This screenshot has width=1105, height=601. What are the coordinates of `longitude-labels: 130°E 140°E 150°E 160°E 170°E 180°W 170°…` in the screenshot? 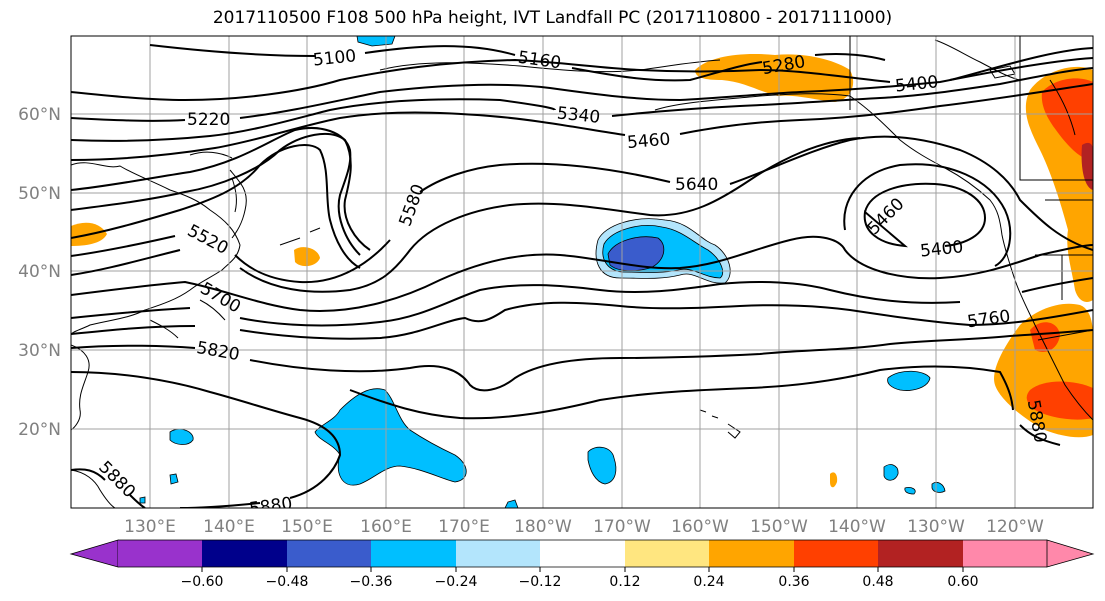 It's located at (584, 527).